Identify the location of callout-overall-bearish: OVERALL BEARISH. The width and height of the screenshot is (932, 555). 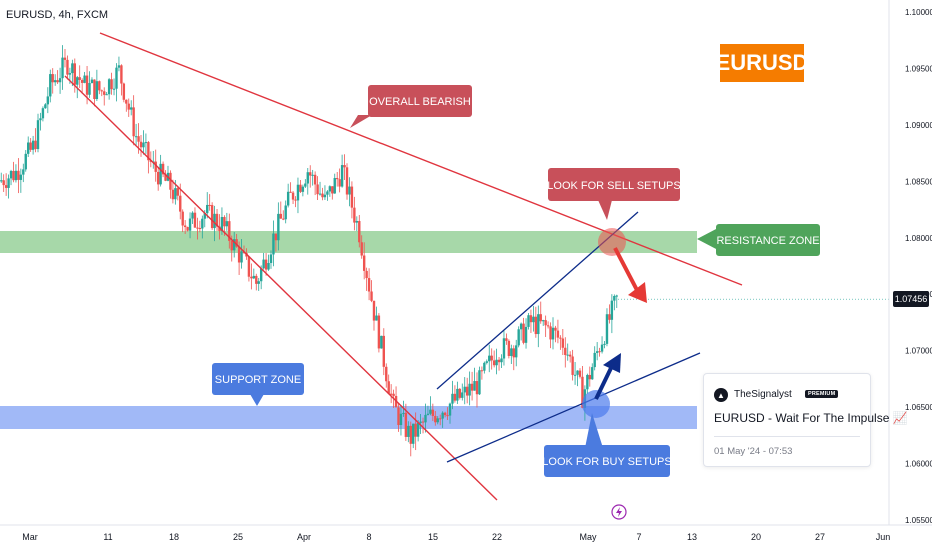
(411, 106).